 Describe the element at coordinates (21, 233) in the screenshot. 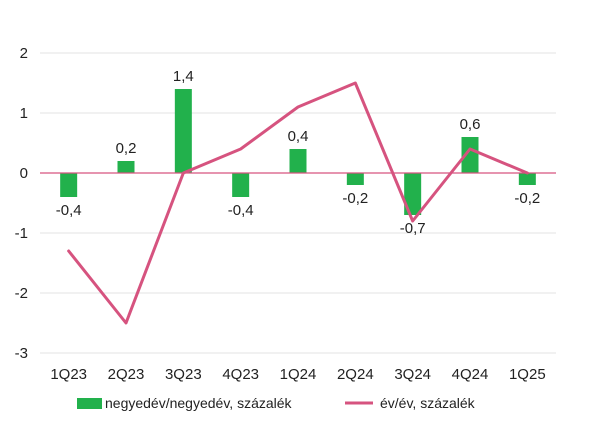

I see `y-tick-label: -1` at that location.